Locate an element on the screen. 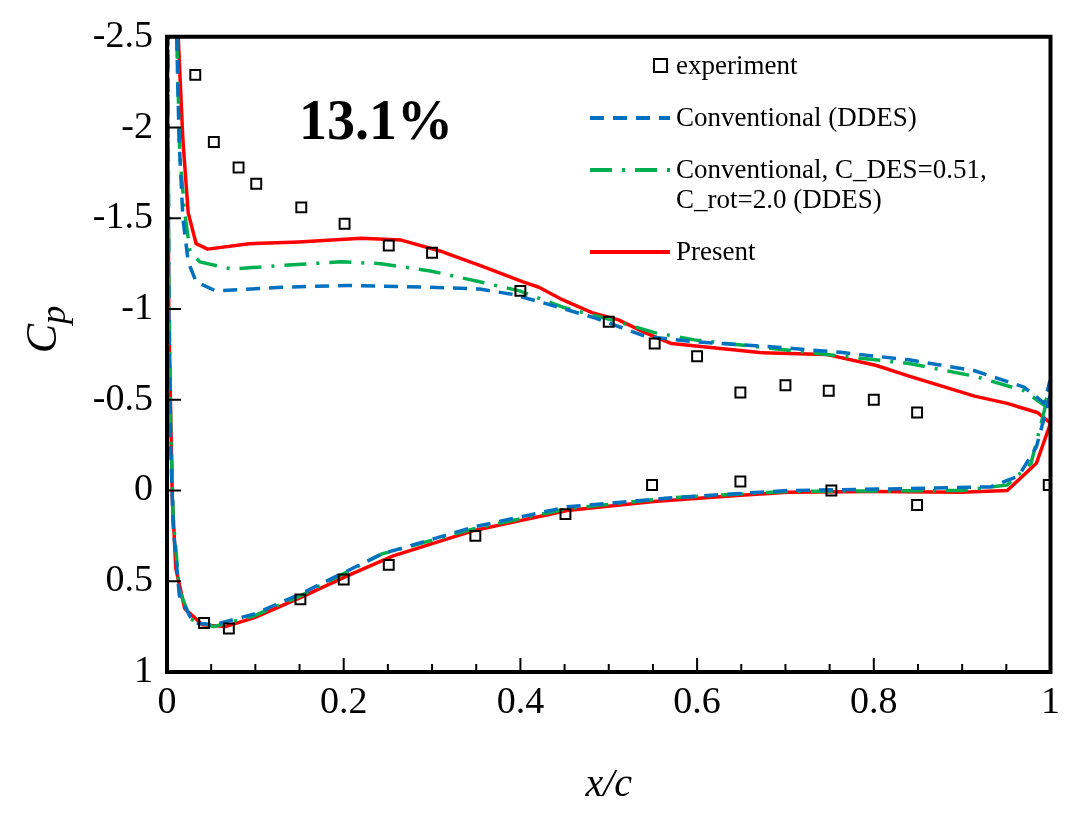 The height and width of the screenshot is (813, 1068). x-tick-label: 0.2 is located at coordinates (343, 699).